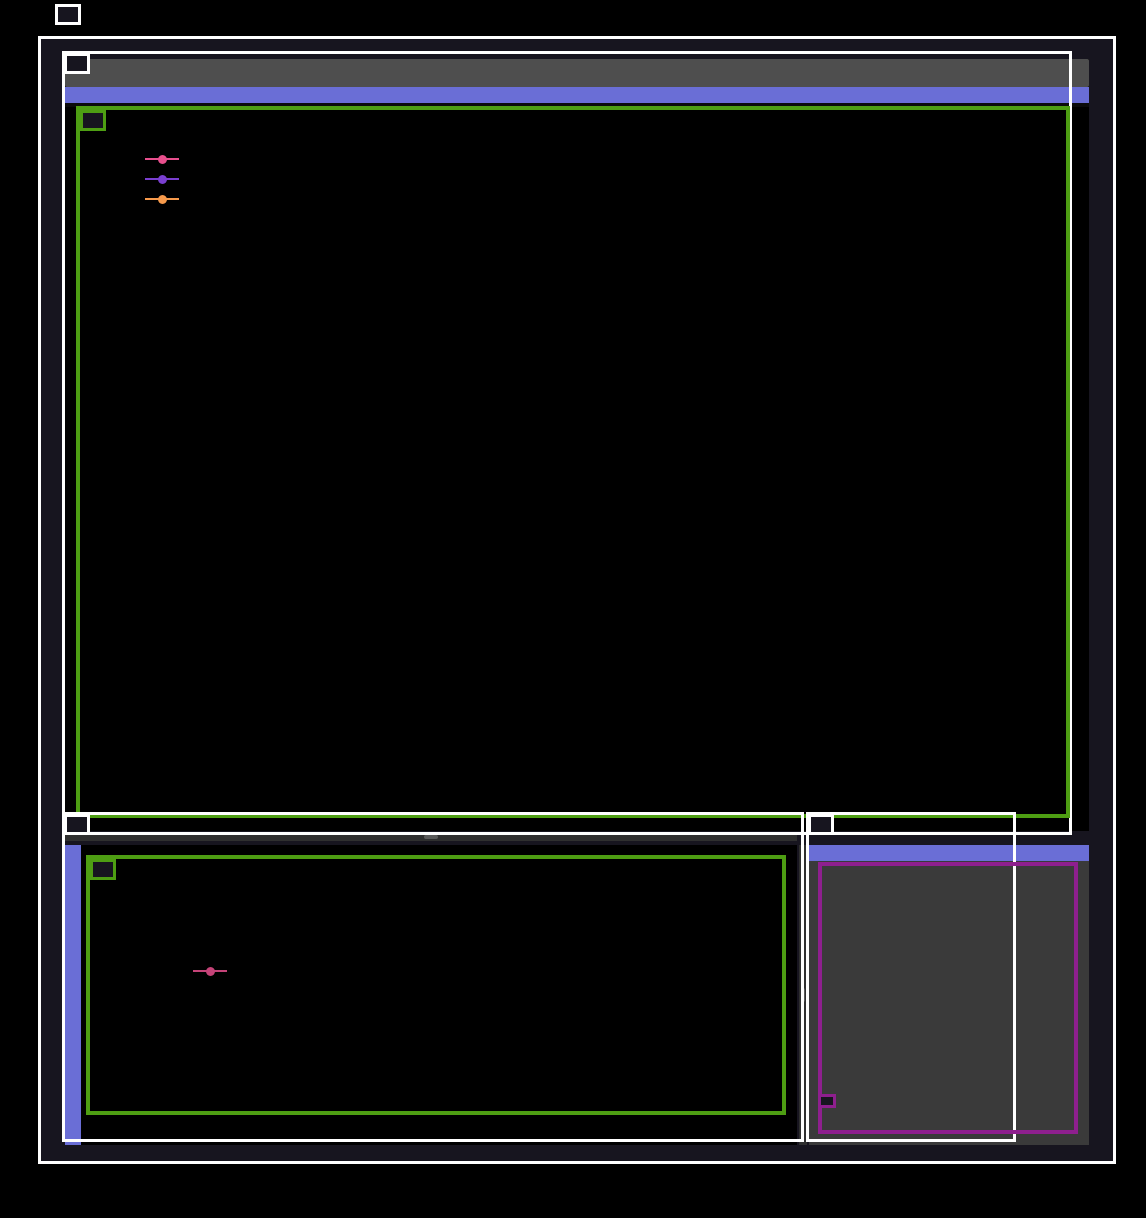  Describe the element at coordinates (77, 824) in the screenshot. I see `annotation-dock-bottom-left-label` at that location.